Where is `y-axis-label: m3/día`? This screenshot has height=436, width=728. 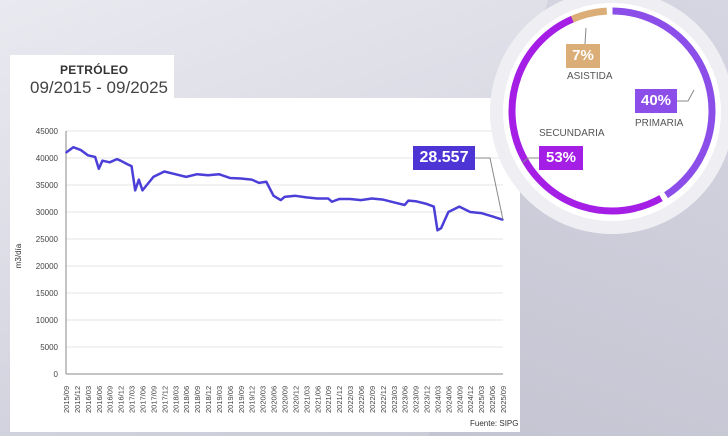 y-axis-label: m3/día is located at coordinates (18, 255).